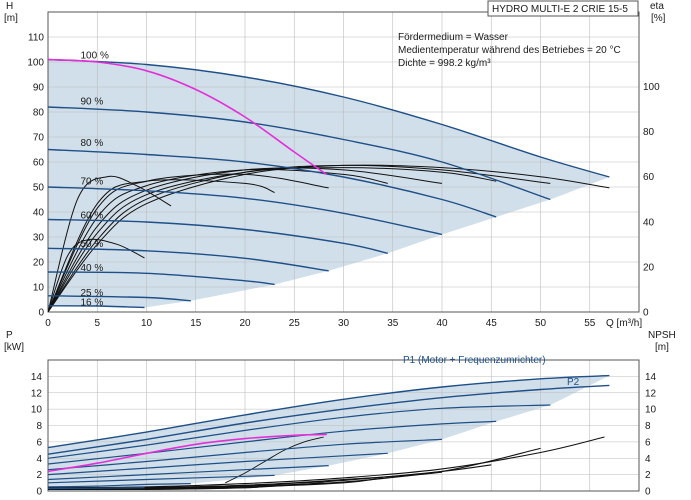 The width and height of the screenshot is (691, 500). What do you see at coordinates (196, 323) in the screenshot?
I see `flow-tick-label: 15` at bounding box center [196, 323].